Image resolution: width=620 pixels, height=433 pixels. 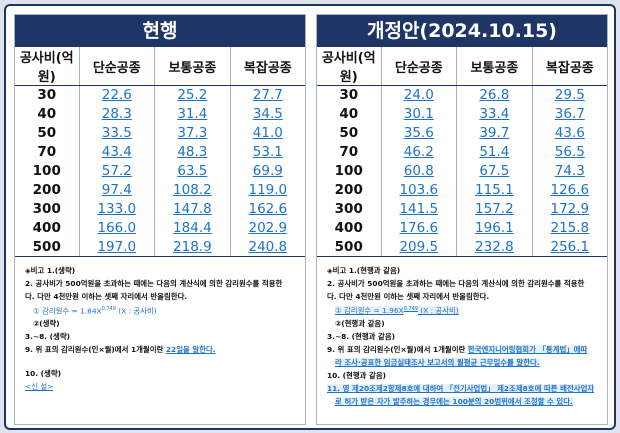 I want to click on value-cell: 133.0, so click(x=116, y=209).